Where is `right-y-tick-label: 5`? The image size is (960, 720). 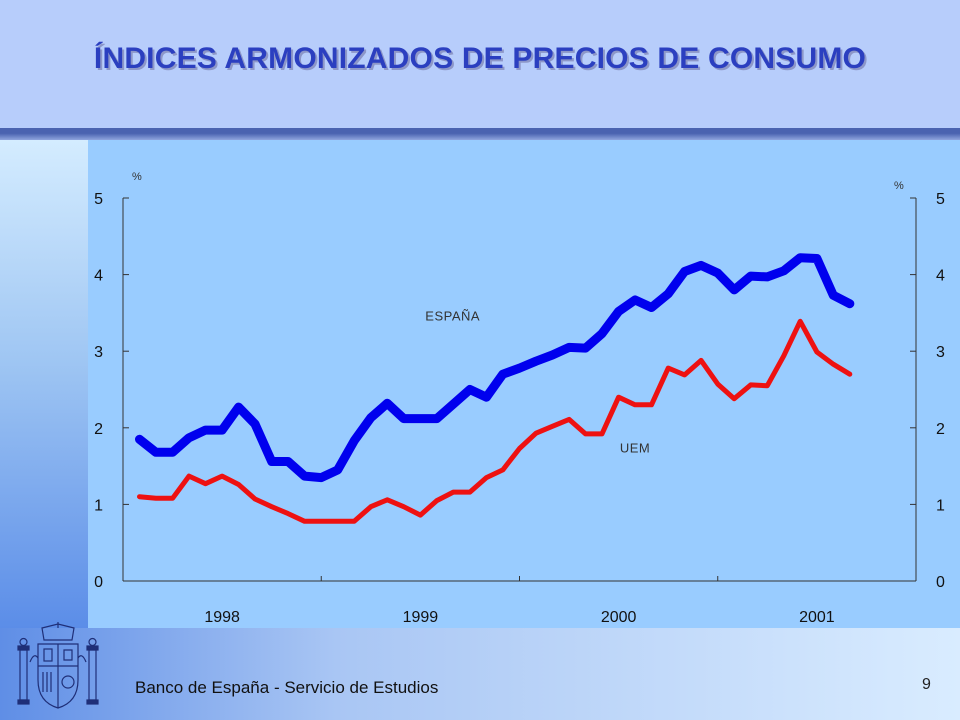
right-y-tick-label: 5 is located at coordinates (940, 199).